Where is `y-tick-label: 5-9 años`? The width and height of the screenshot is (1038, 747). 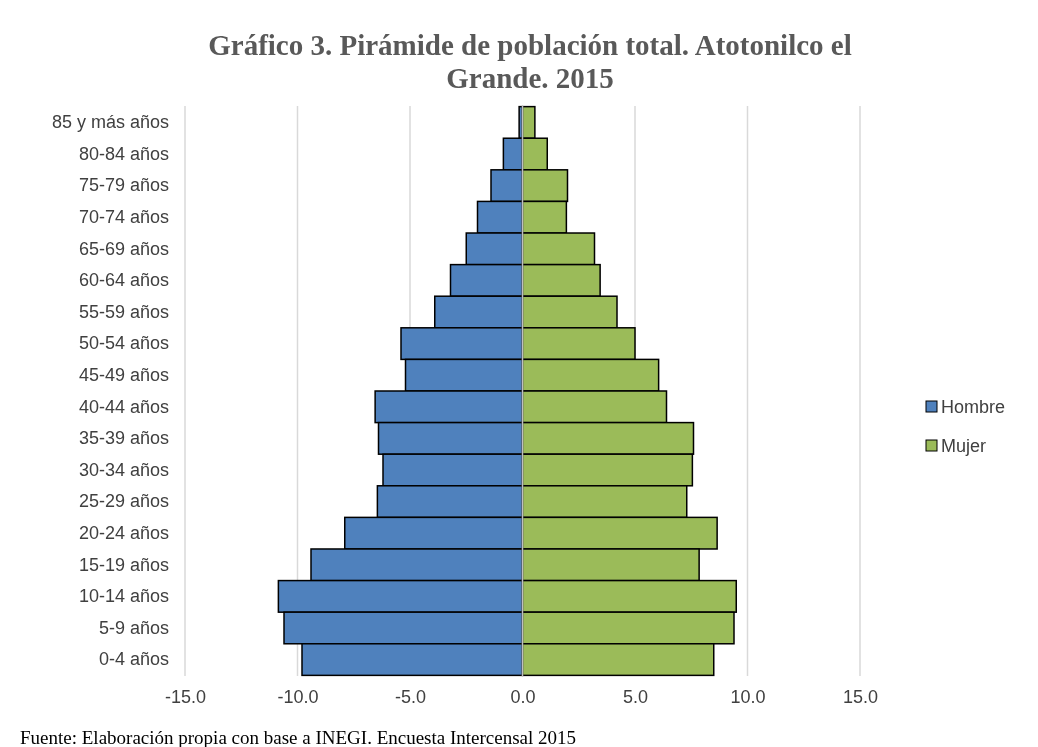 y-tick-label: 5-9 años is located at coordinates (133, 627).